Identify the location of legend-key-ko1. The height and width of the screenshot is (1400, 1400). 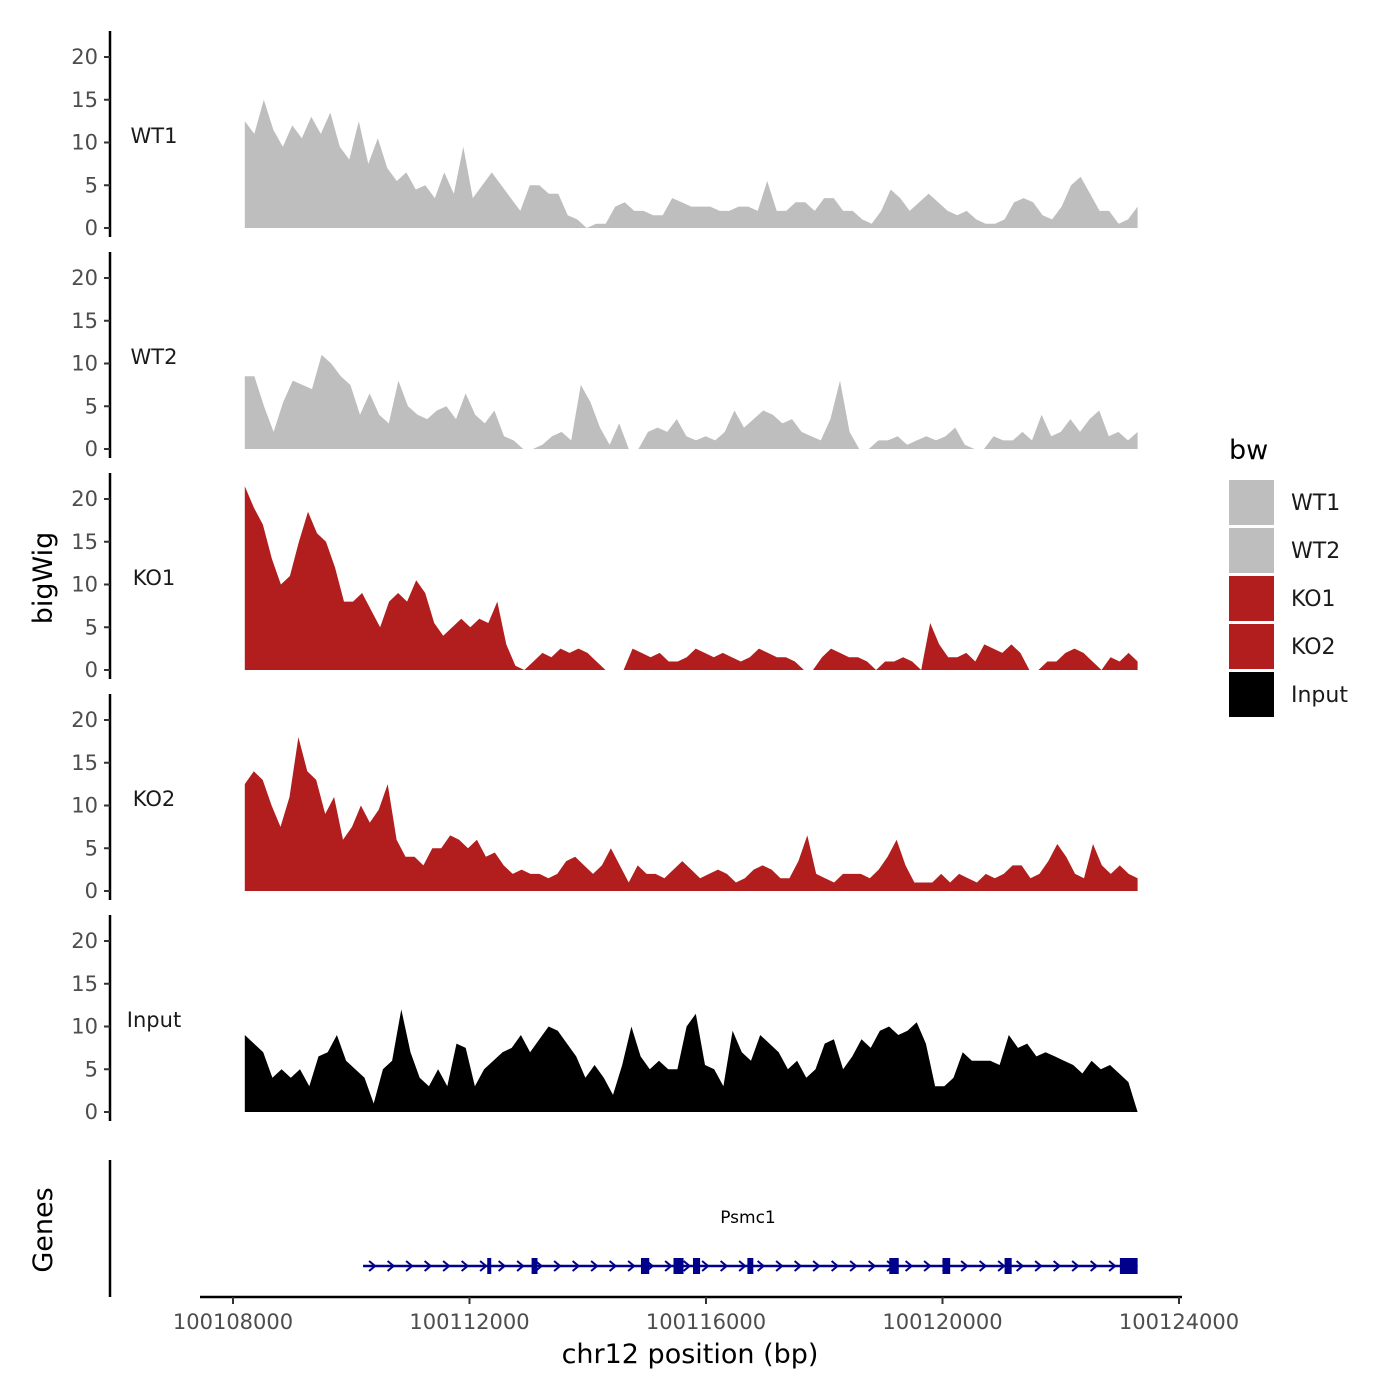
(1251, 598).